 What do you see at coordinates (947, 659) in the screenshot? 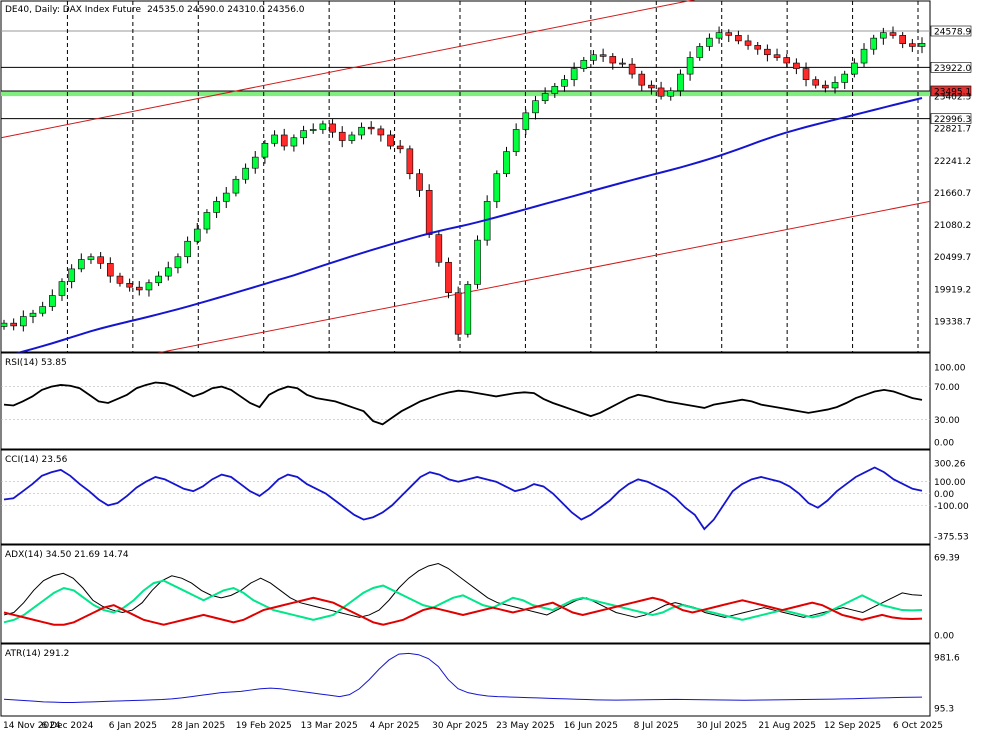
I see `indicator-tick-label: 981.6` at bounding box center [947, 659].